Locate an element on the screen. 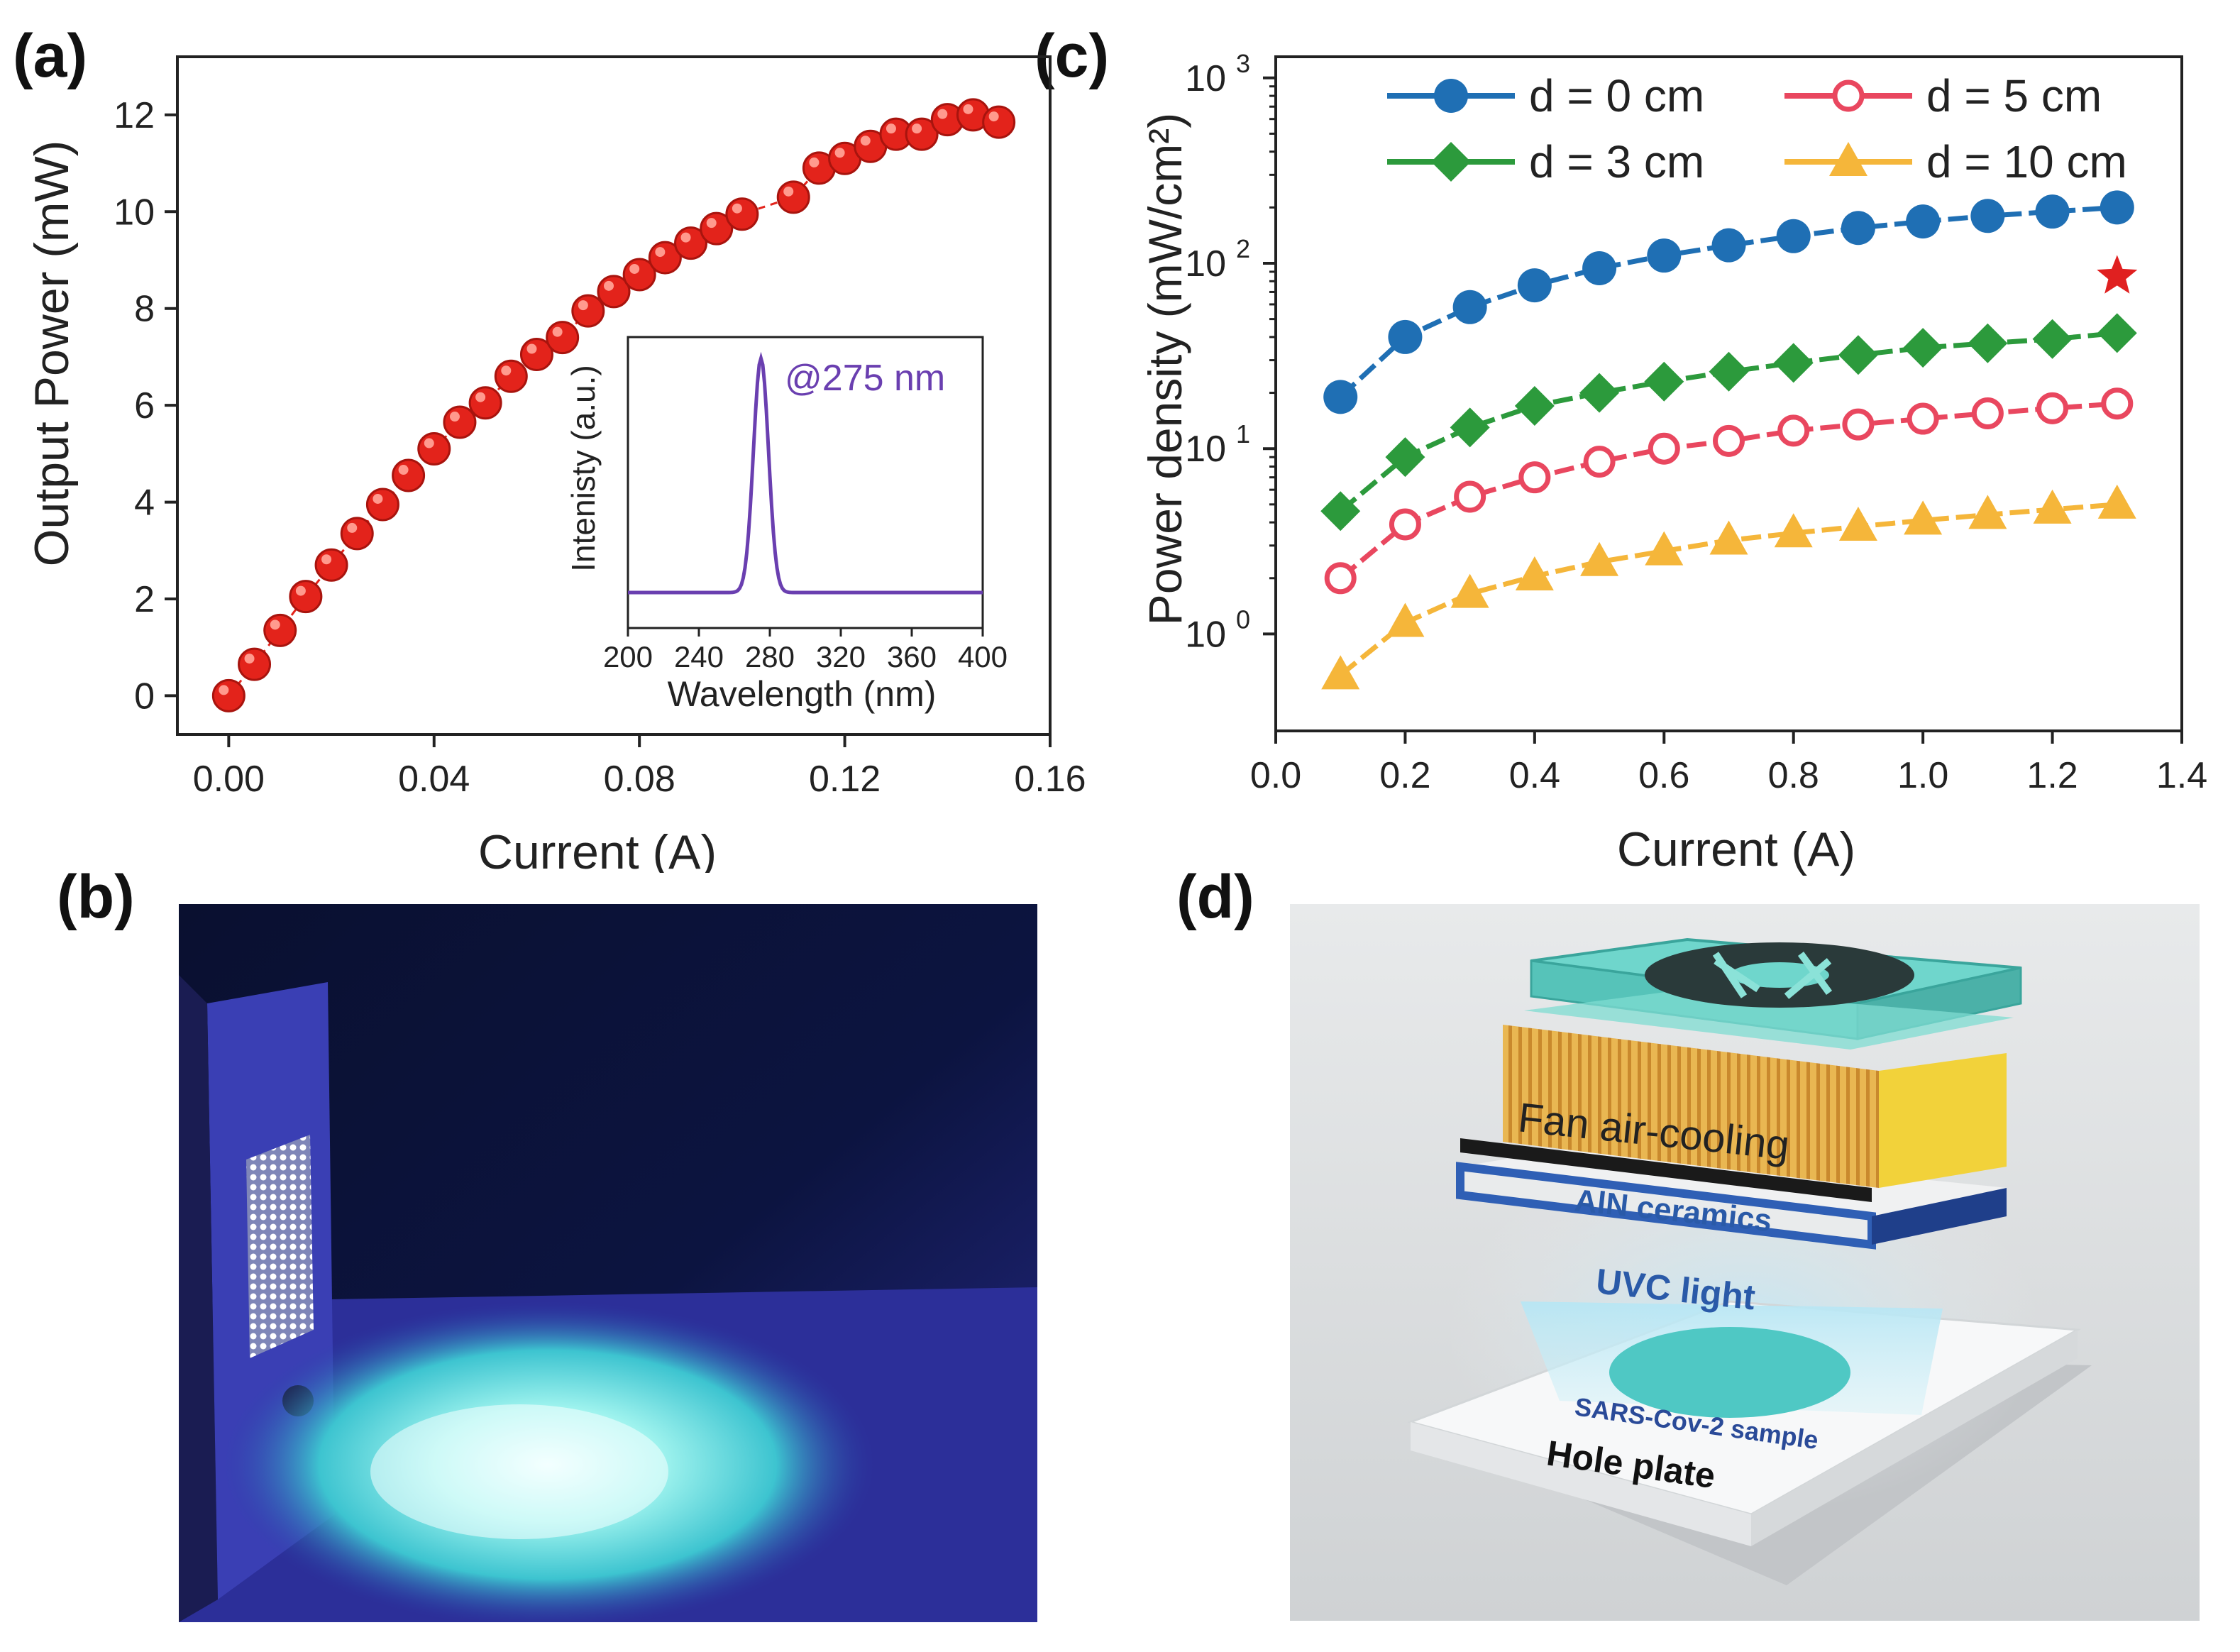 The image size is (2240, 1652). inset-x-tick-label: 240 is located at coordinates (699, 656).